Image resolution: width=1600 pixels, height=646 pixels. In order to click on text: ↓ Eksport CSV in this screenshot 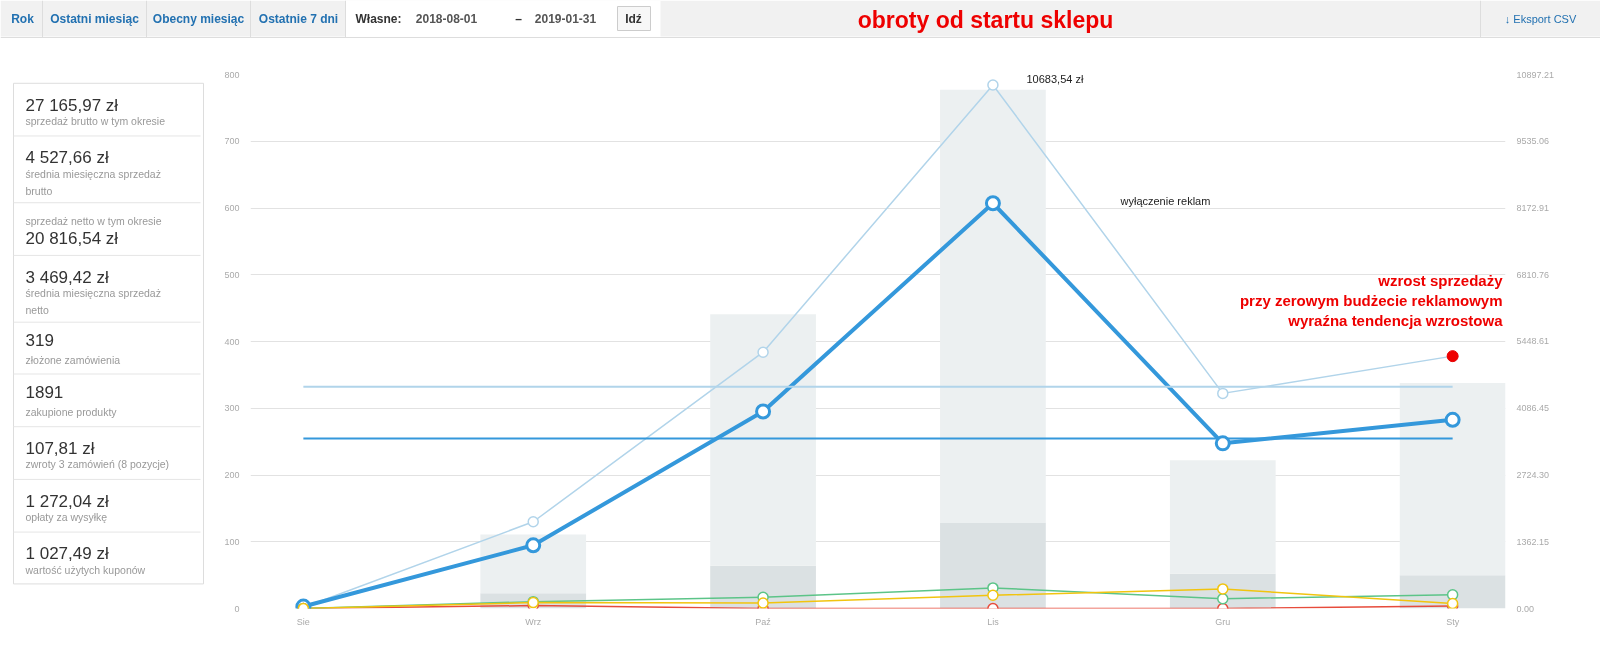, I will do `click(1540, 18)`.